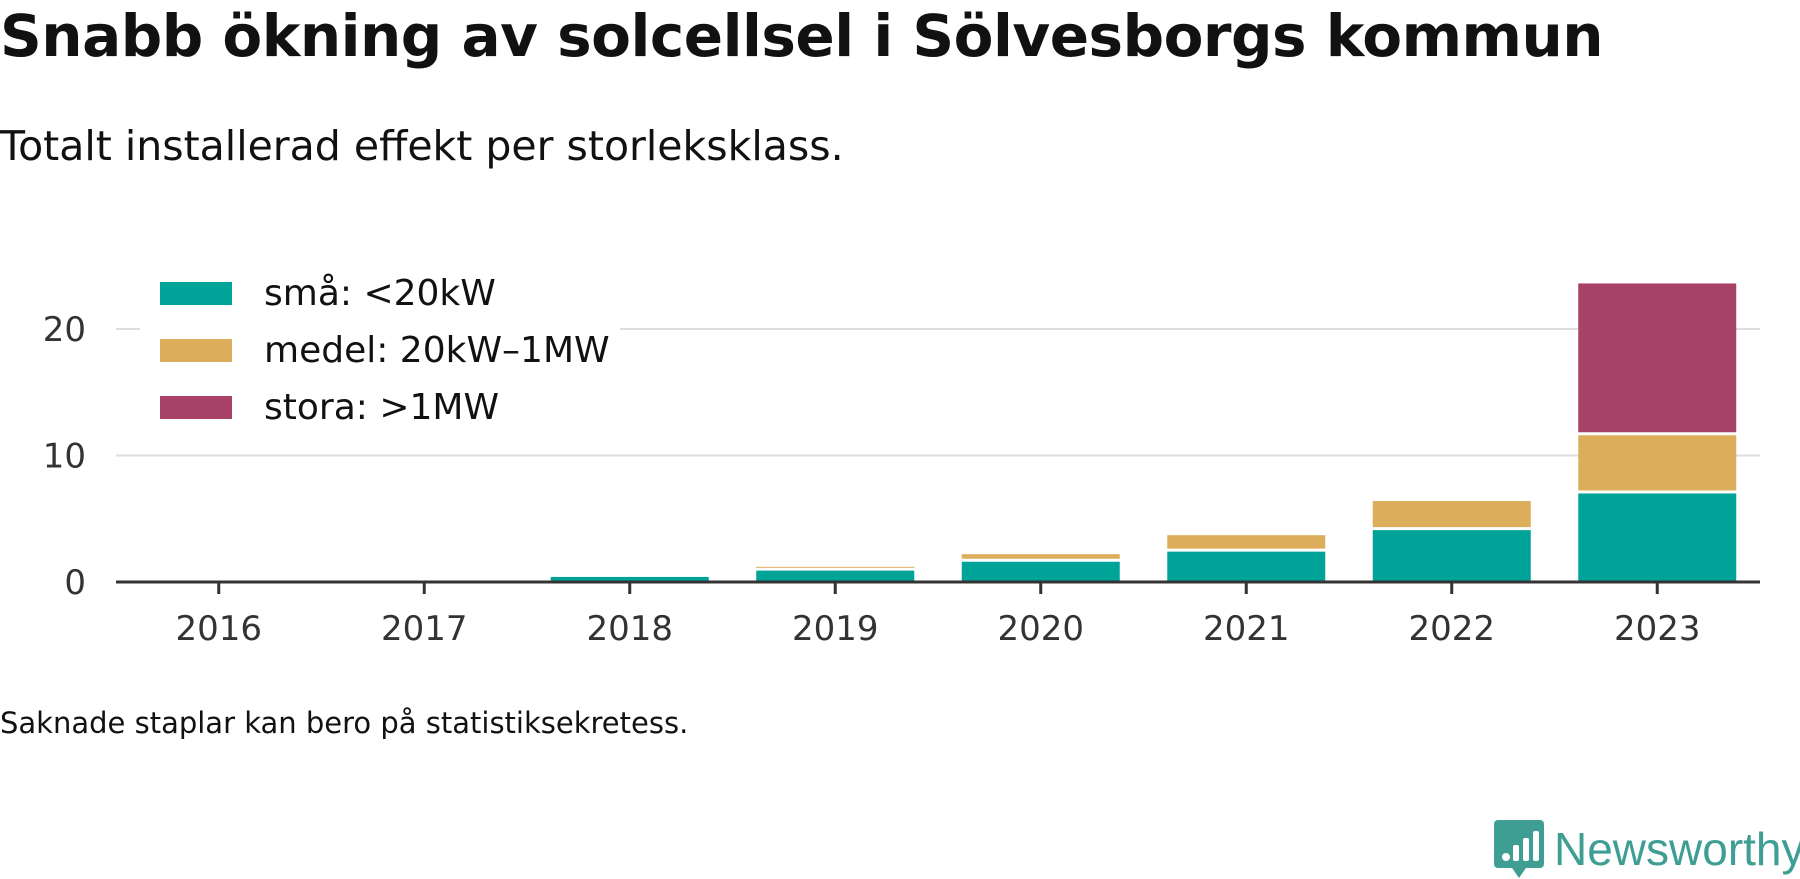 The height and width of the screenshot is (879, 1800). What do you see at coordinates (1451, 629) in the screenshot?
I see `x-tick-label: 2022` at bounding box center [1451, 629].